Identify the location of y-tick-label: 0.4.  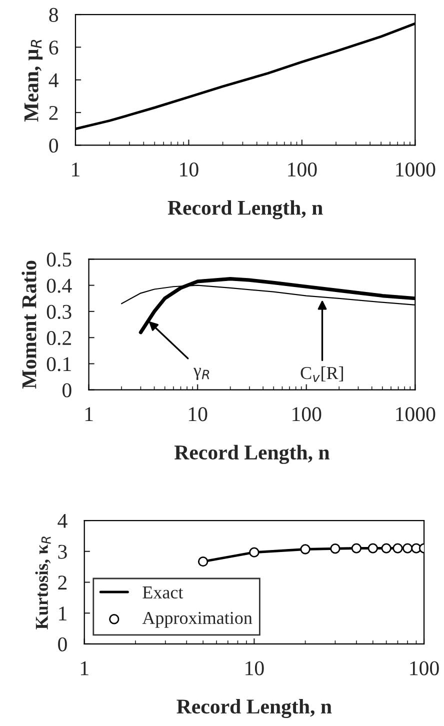
(59, 285).